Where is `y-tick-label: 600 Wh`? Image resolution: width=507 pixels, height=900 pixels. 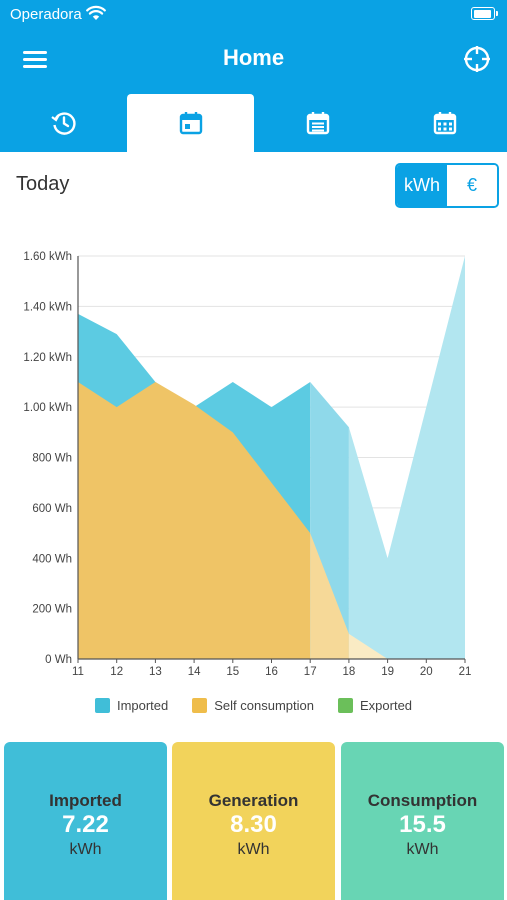 y-tick-label: 600 Wh is located at coordinates (52, 509).